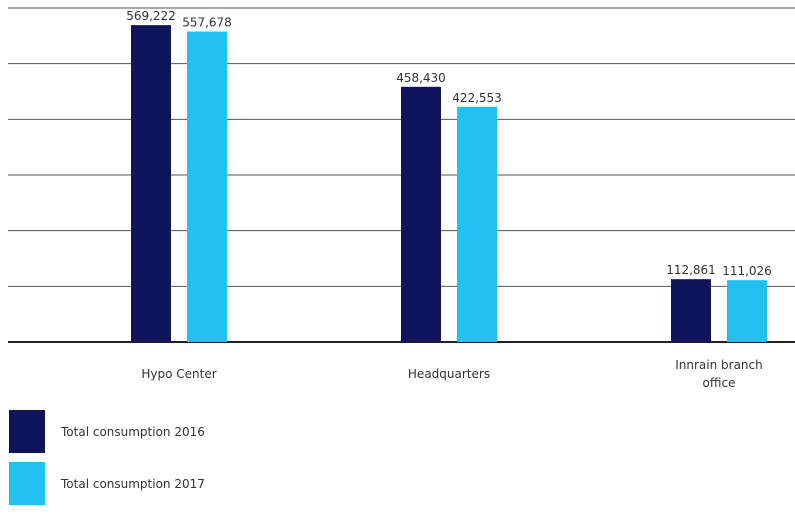 Image resolution: width=795 pixels, height=514 pixels. Describe the element at coordinates (691, 270) in the screenshot. I see `data-label: 112,861` at that location.